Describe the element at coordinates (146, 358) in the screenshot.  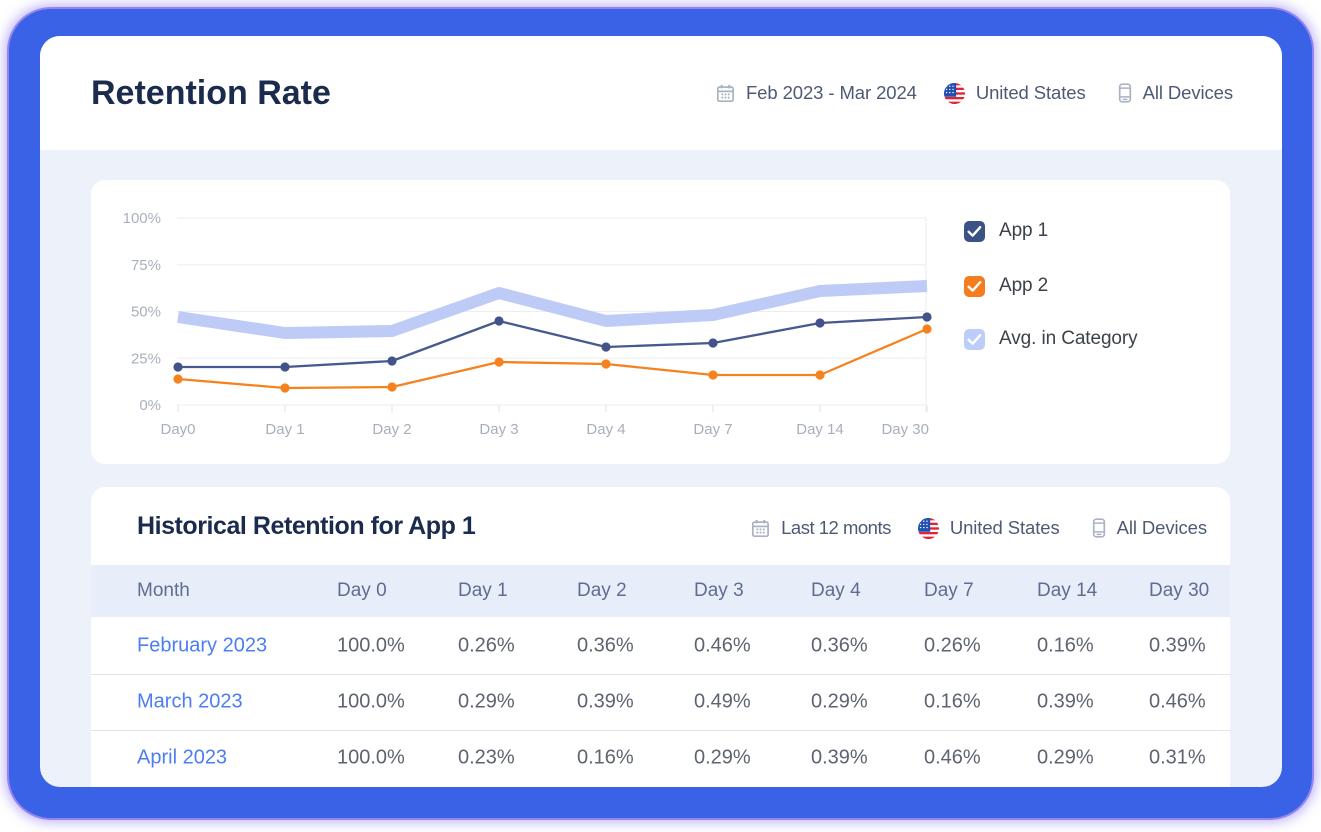
I see `svg-text: 25%` at that location.